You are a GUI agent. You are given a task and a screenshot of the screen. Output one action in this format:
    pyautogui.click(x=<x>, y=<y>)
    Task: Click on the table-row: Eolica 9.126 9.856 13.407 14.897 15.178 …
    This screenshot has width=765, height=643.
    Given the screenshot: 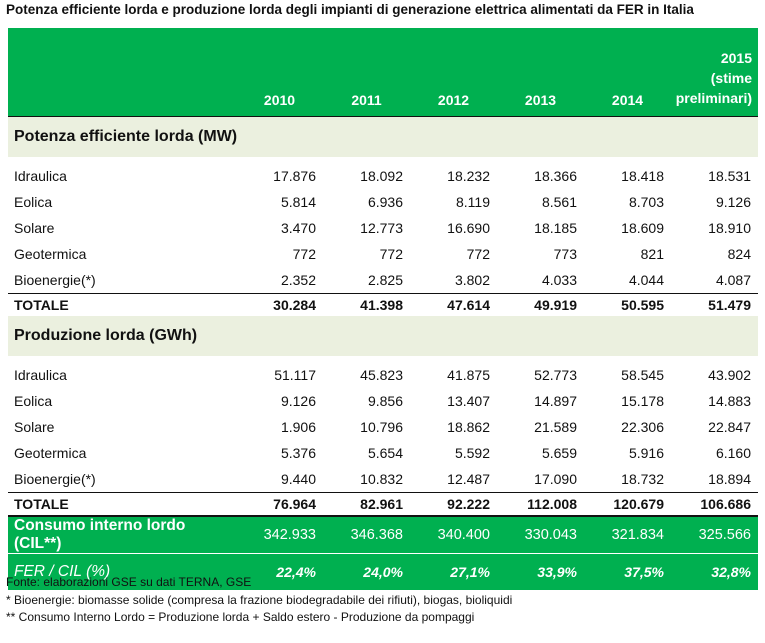 What is the action you would take?
    pyautogui.click(x=383, y=401)
    